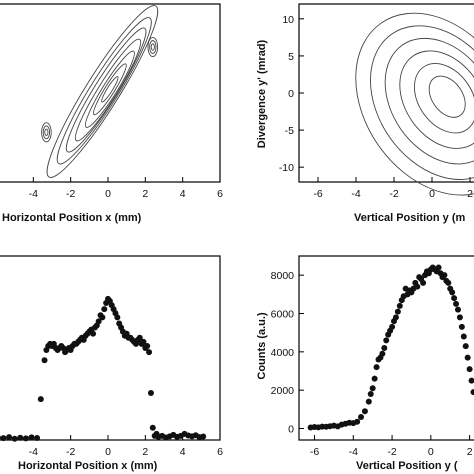  What do you see at coordinates (262, 346) in the screenshot?
I see `y-axis-title-bottom-right: Counts (a.u.)` at bounding box center [262, 346].